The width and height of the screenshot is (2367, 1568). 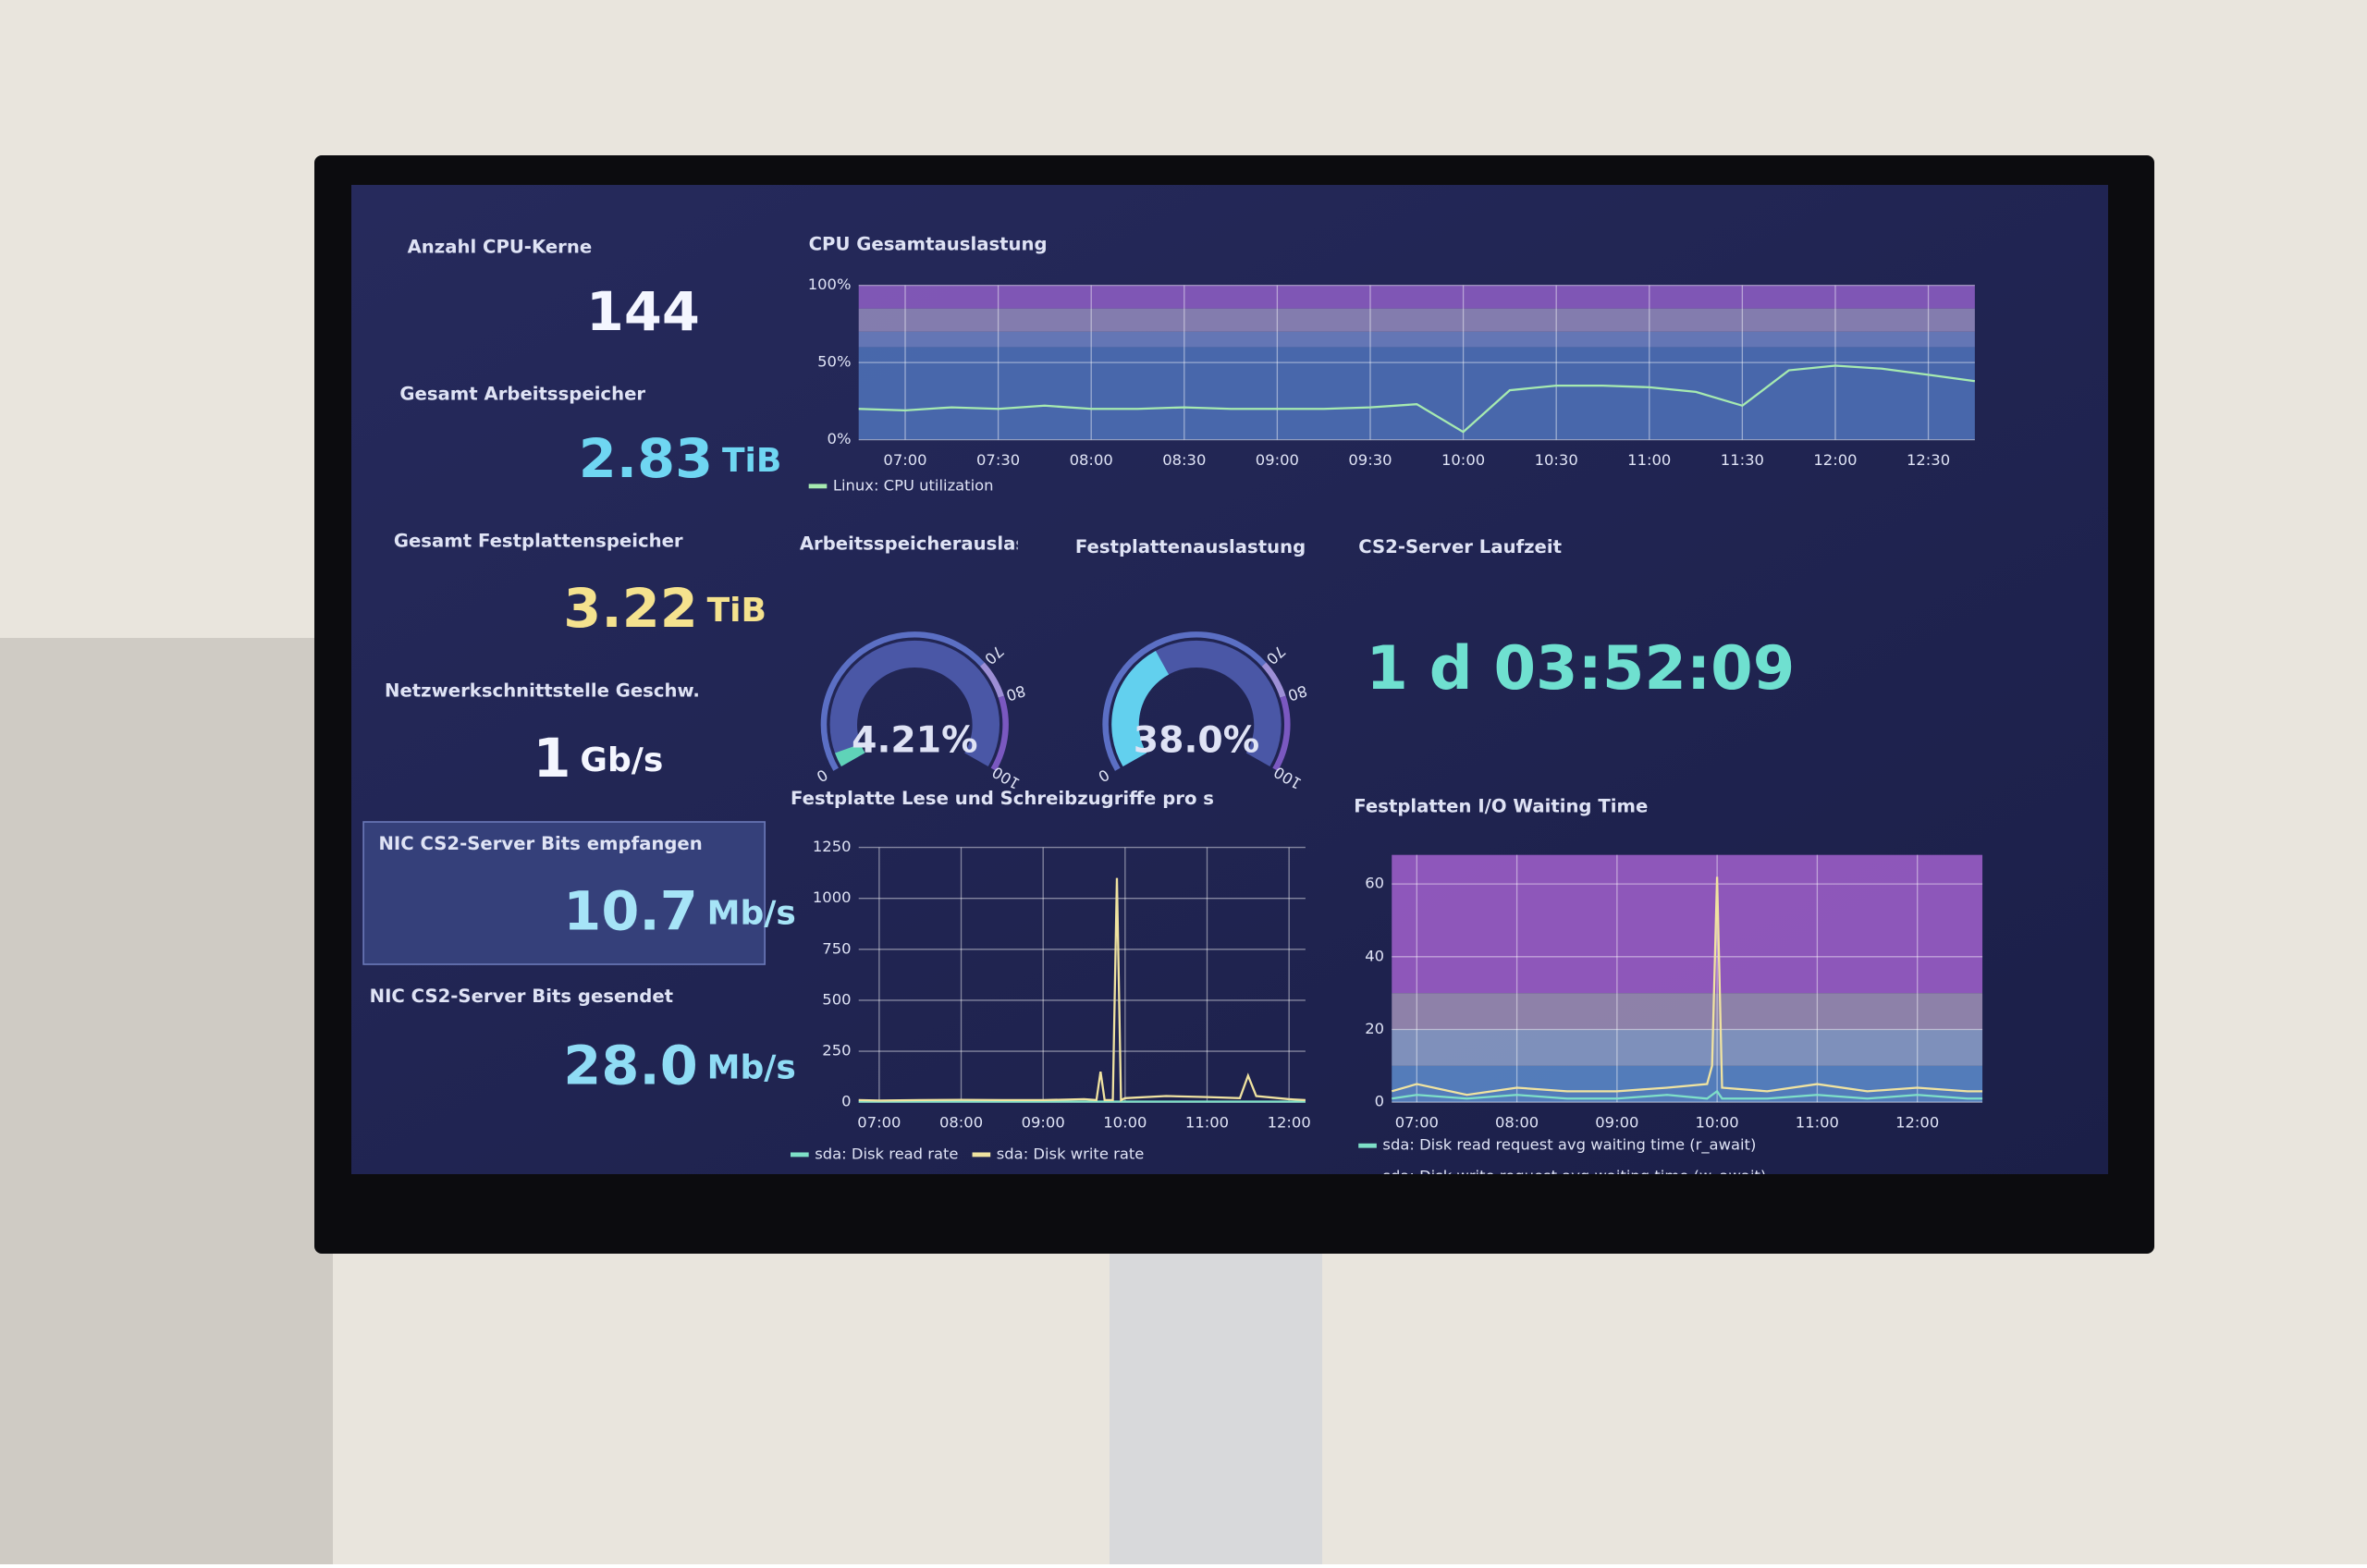 I want to click on stat-value: 28.0 Mb/s, so click(x=679, y=1066).